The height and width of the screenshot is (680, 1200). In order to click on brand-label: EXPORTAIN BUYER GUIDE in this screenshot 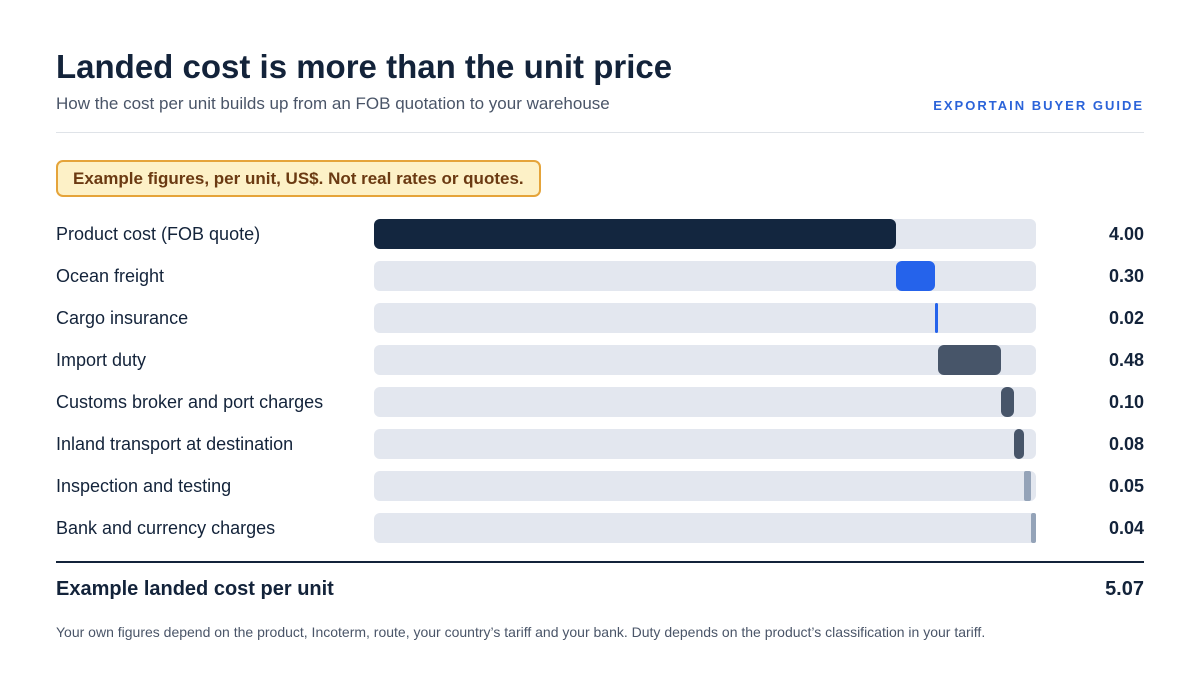, I will do `click(1038, 105)`.